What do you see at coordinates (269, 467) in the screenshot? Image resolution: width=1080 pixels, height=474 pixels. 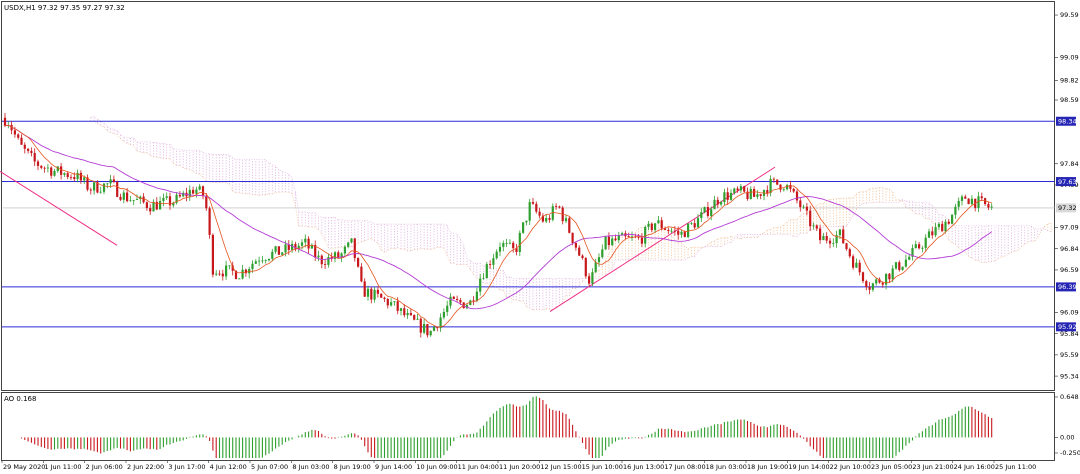 I see `x-tick-label: 5 Jun 07:00` at bounding box center [269, 467].